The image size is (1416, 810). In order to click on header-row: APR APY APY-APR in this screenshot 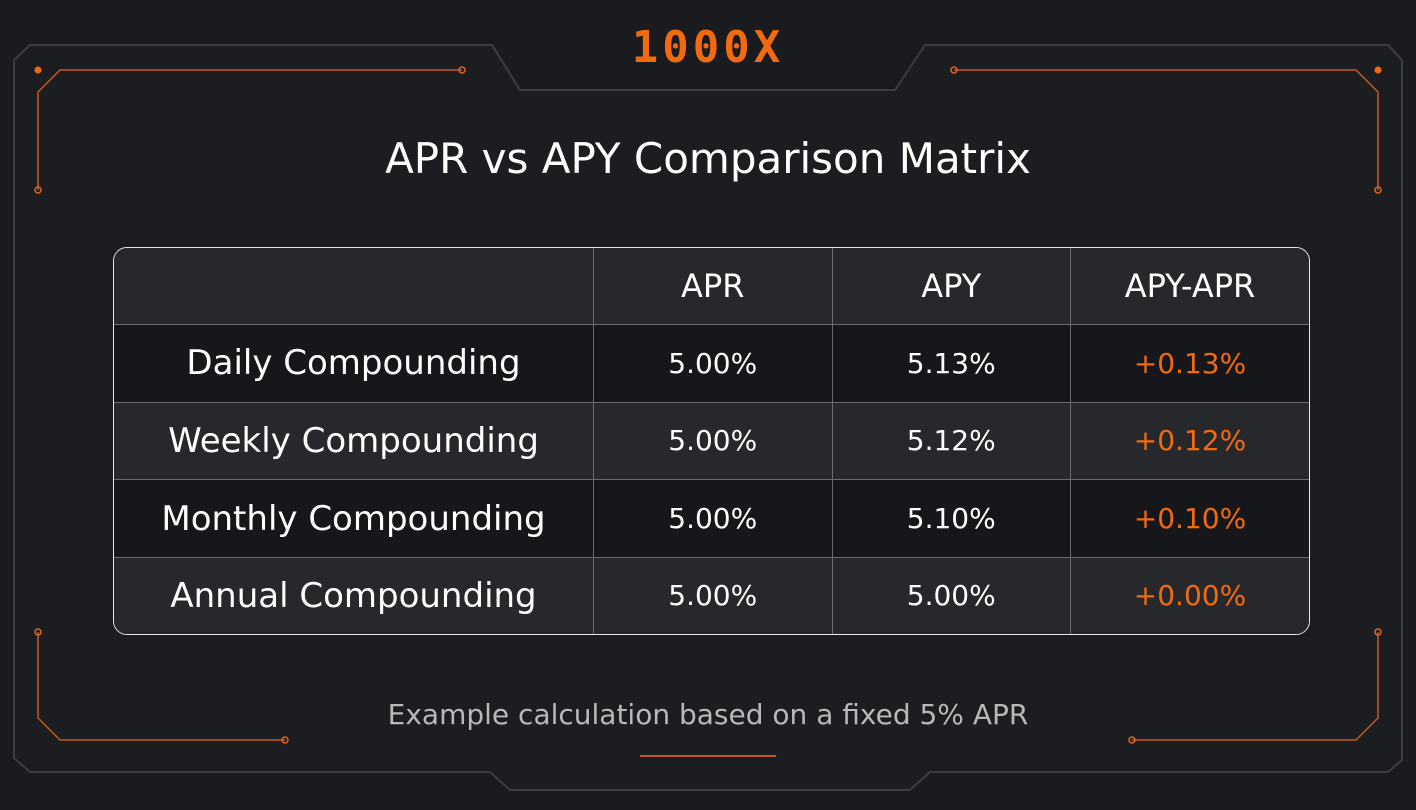, I will do `click(711, 286)`.